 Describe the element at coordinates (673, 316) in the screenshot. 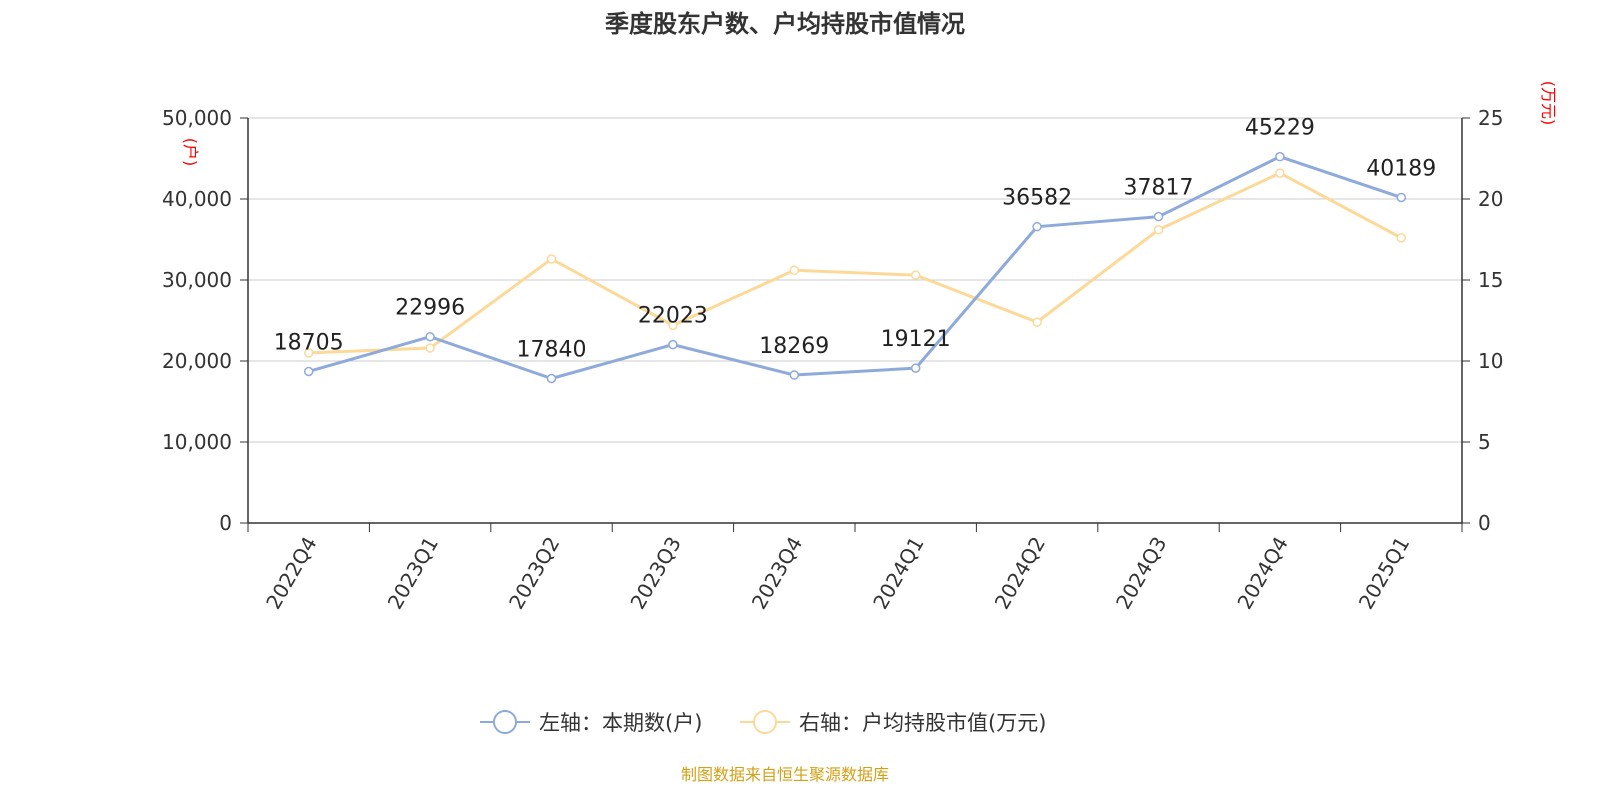

I see `data-label: 22023` at that location.